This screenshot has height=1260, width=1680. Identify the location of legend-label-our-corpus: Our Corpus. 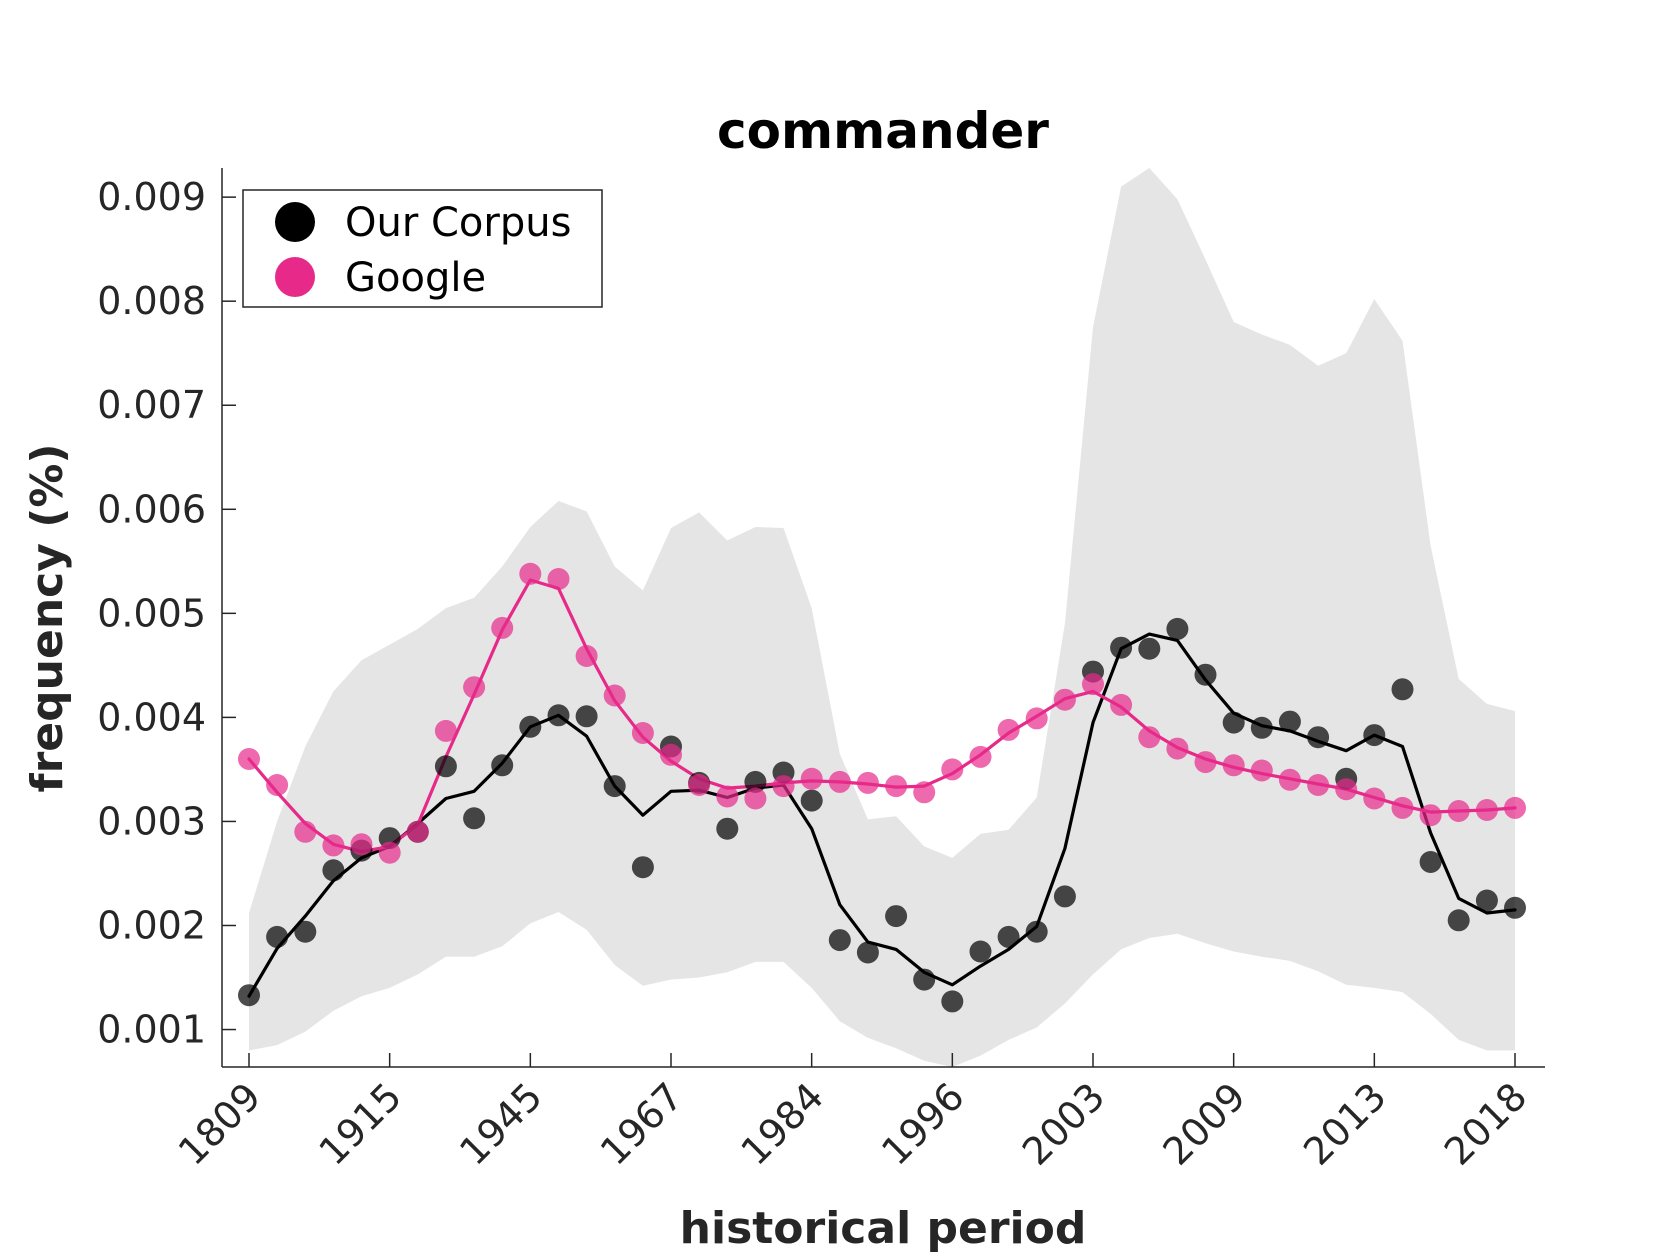
(458, 223).